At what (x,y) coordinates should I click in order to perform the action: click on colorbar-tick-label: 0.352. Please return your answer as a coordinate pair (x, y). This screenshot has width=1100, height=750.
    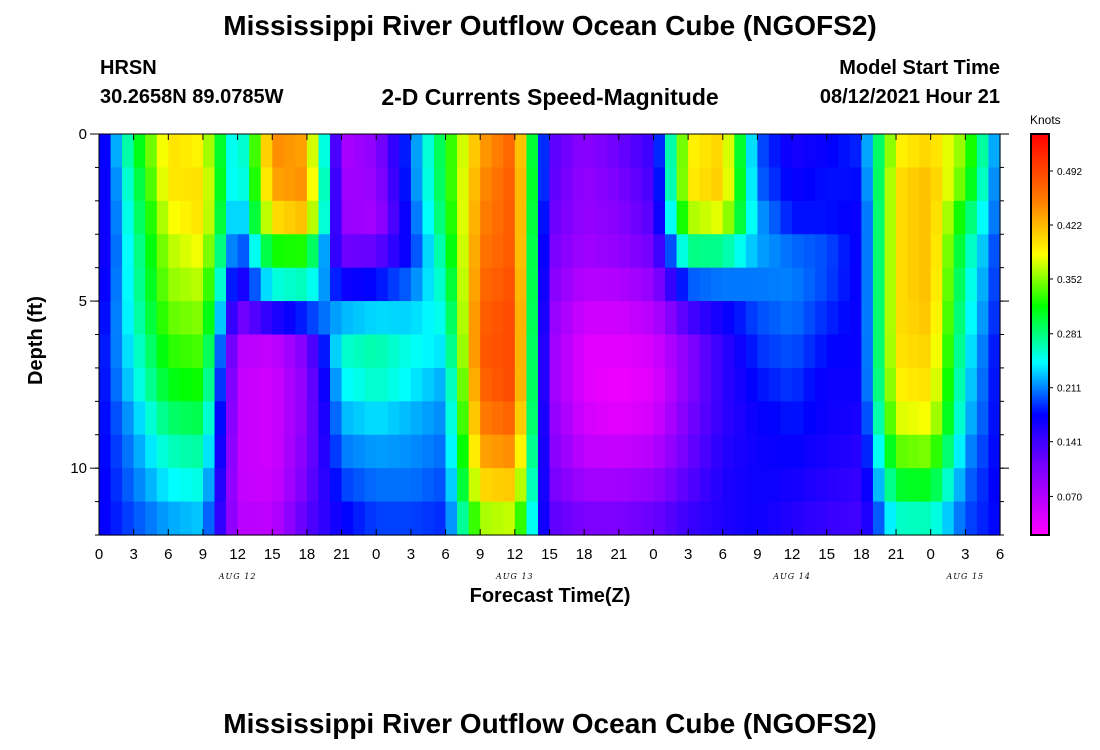
    Looking at the image, I should click on (1069, 280).